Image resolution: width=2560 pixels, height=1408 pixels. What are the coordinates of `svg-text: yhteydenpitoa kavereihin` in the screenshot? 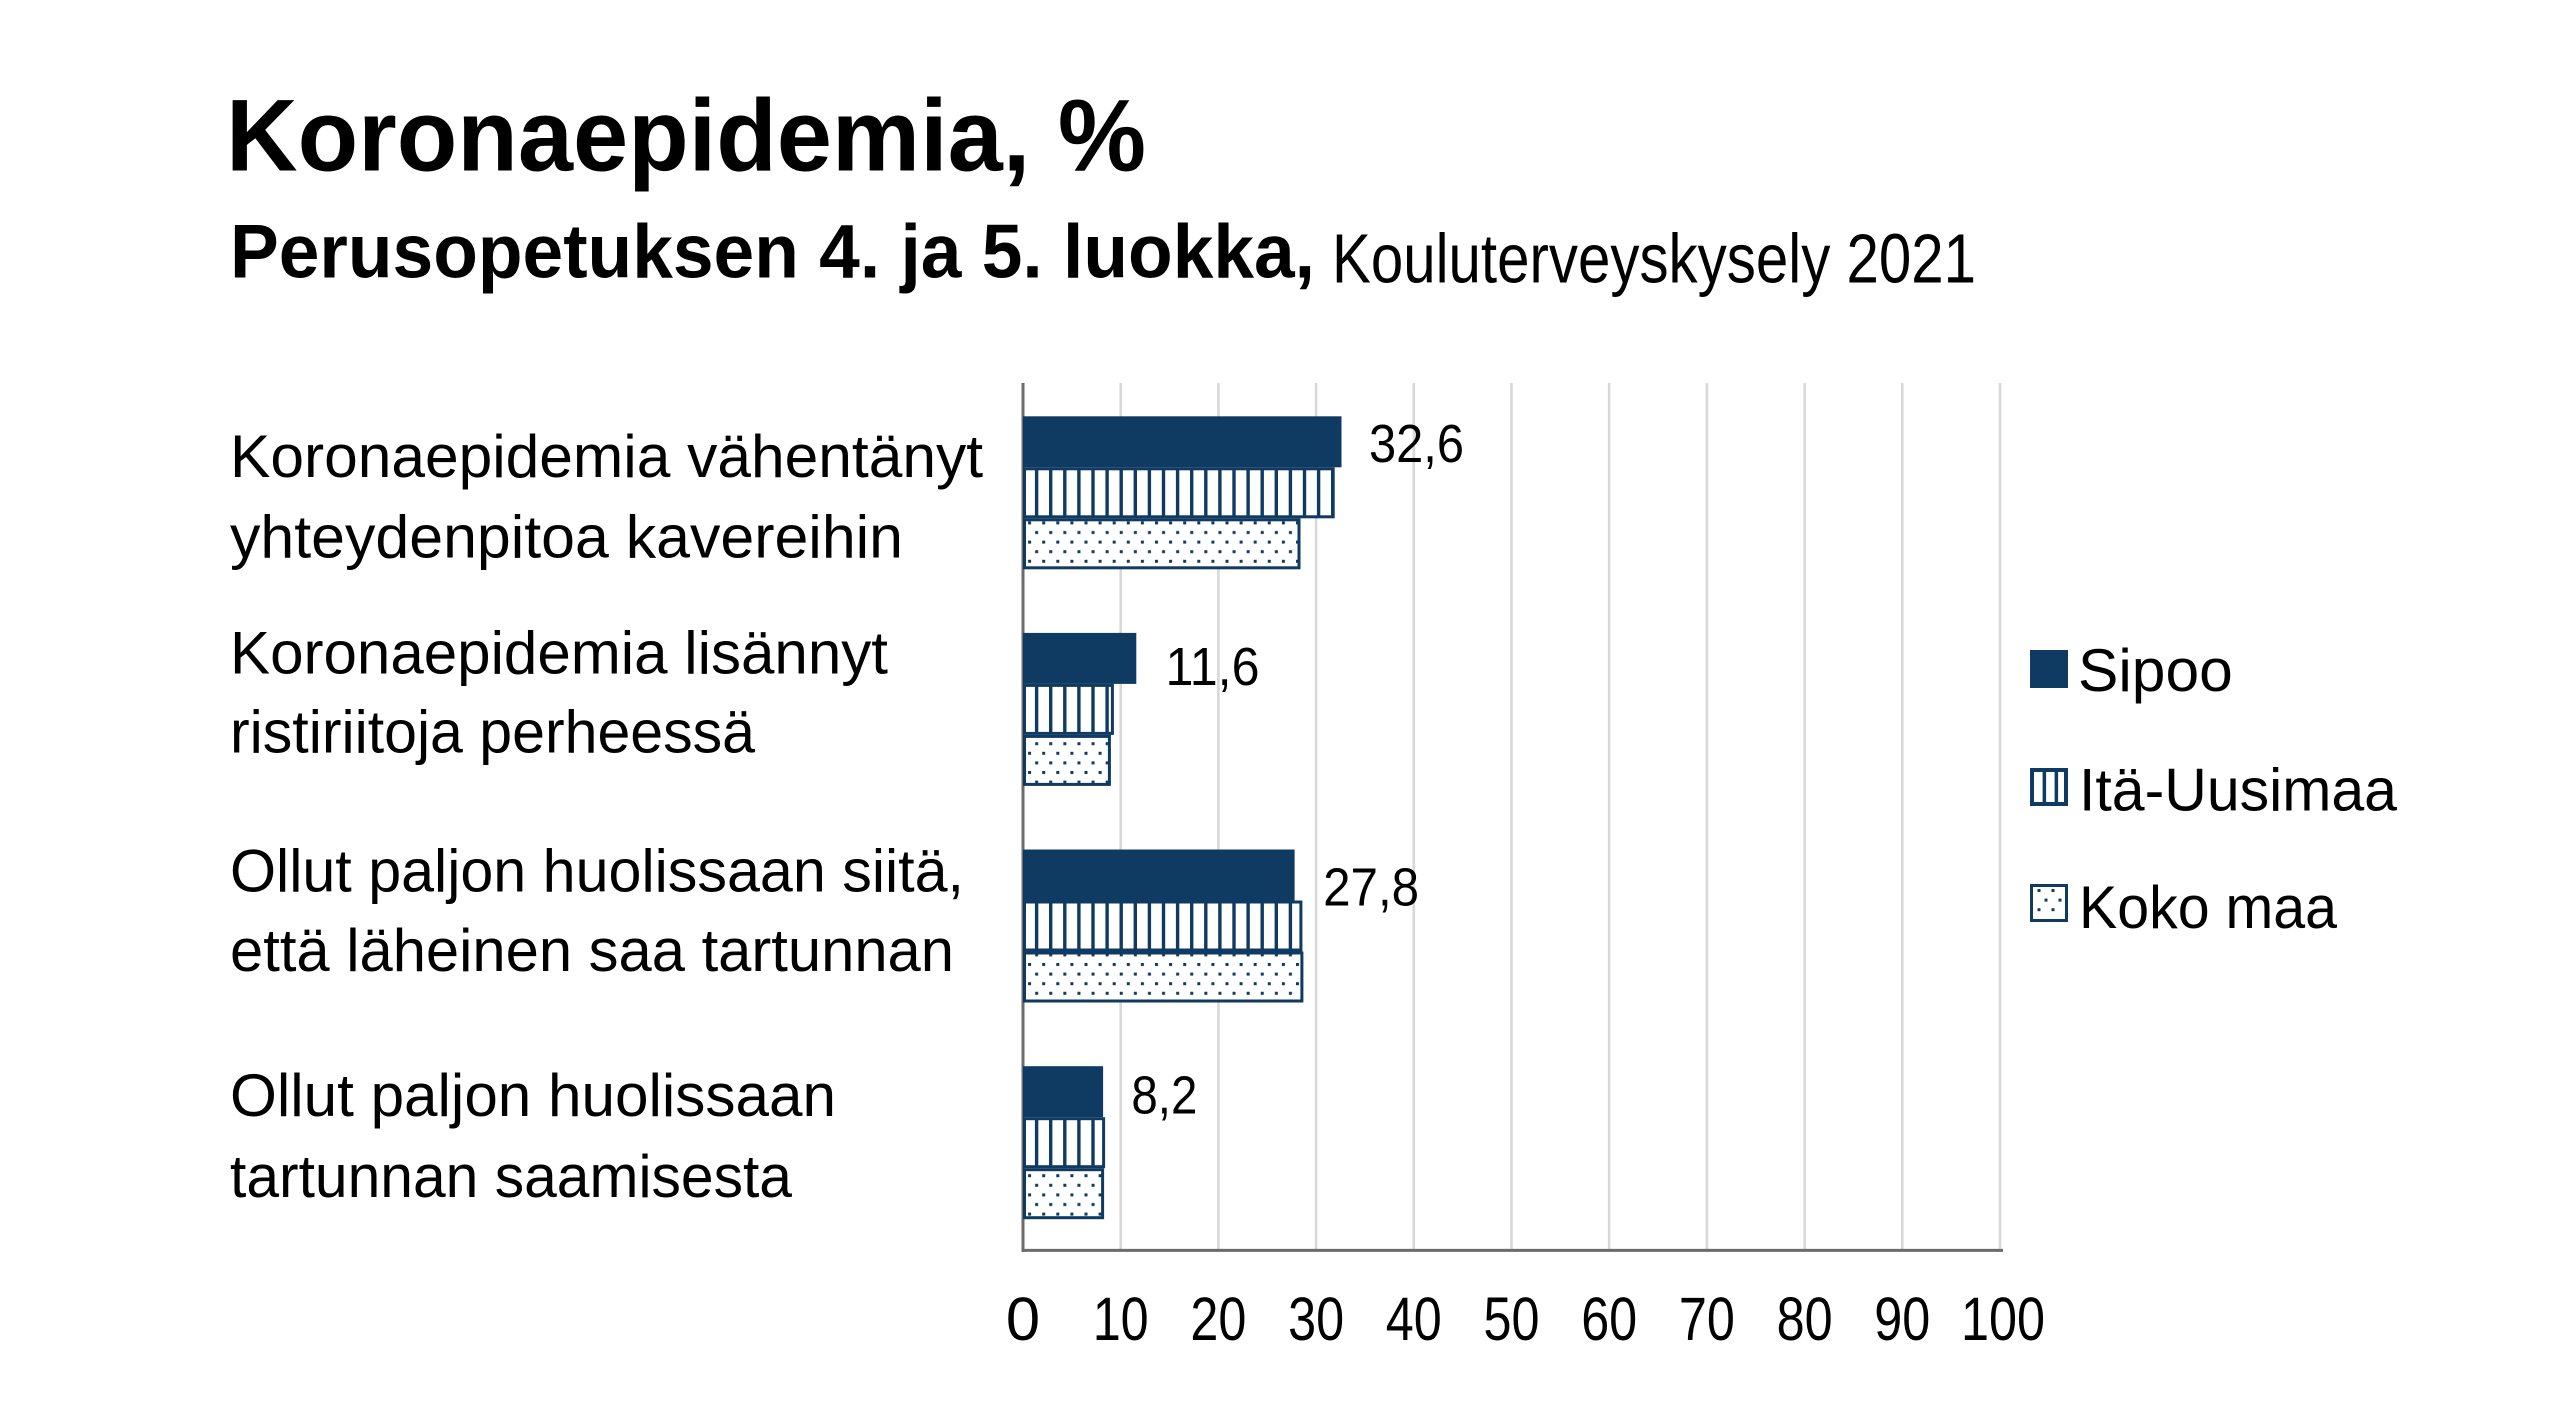 It's located at (566, 536).